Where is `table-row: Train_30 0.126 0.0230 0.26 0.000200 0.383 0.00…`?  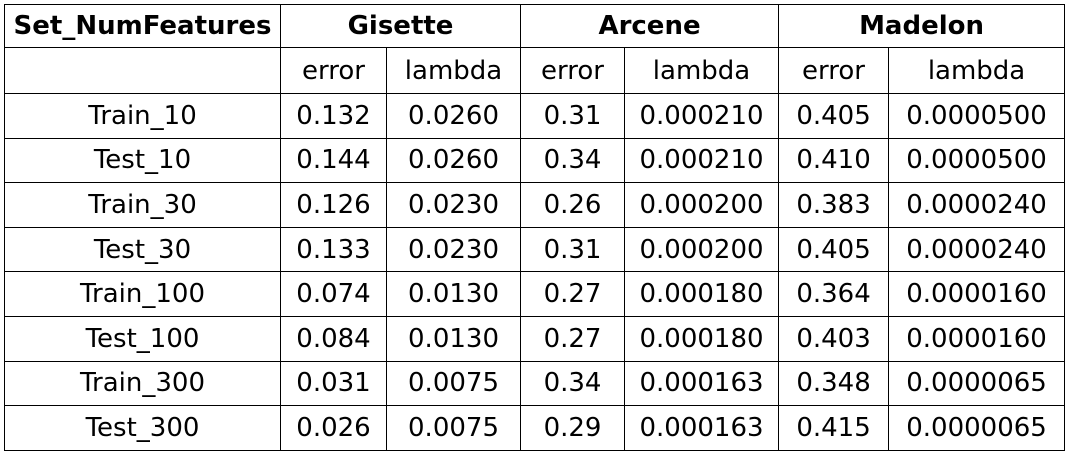
table-row: Train_30 0.126 0.0230 0.26 0.000200 0.383 0.00… is located at coordinates (535, 205).